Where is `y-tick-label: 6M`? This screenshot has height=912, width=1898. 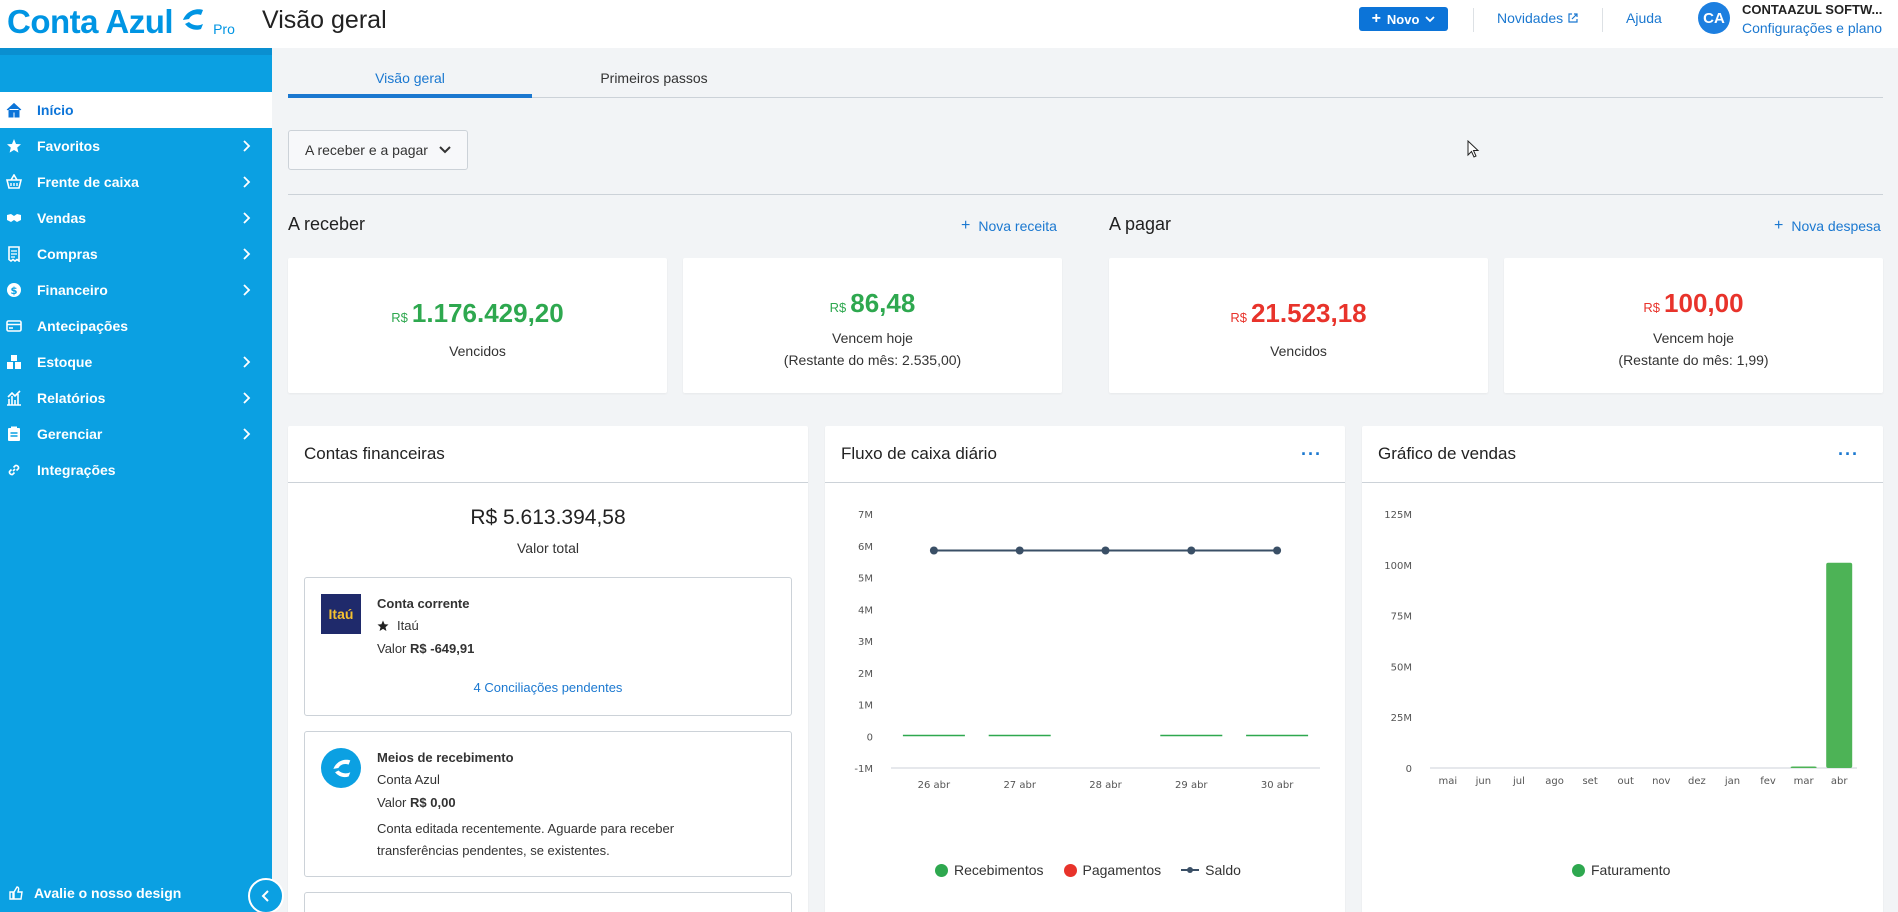 y-tick-label: 6M is located at coordinates (865, 547).